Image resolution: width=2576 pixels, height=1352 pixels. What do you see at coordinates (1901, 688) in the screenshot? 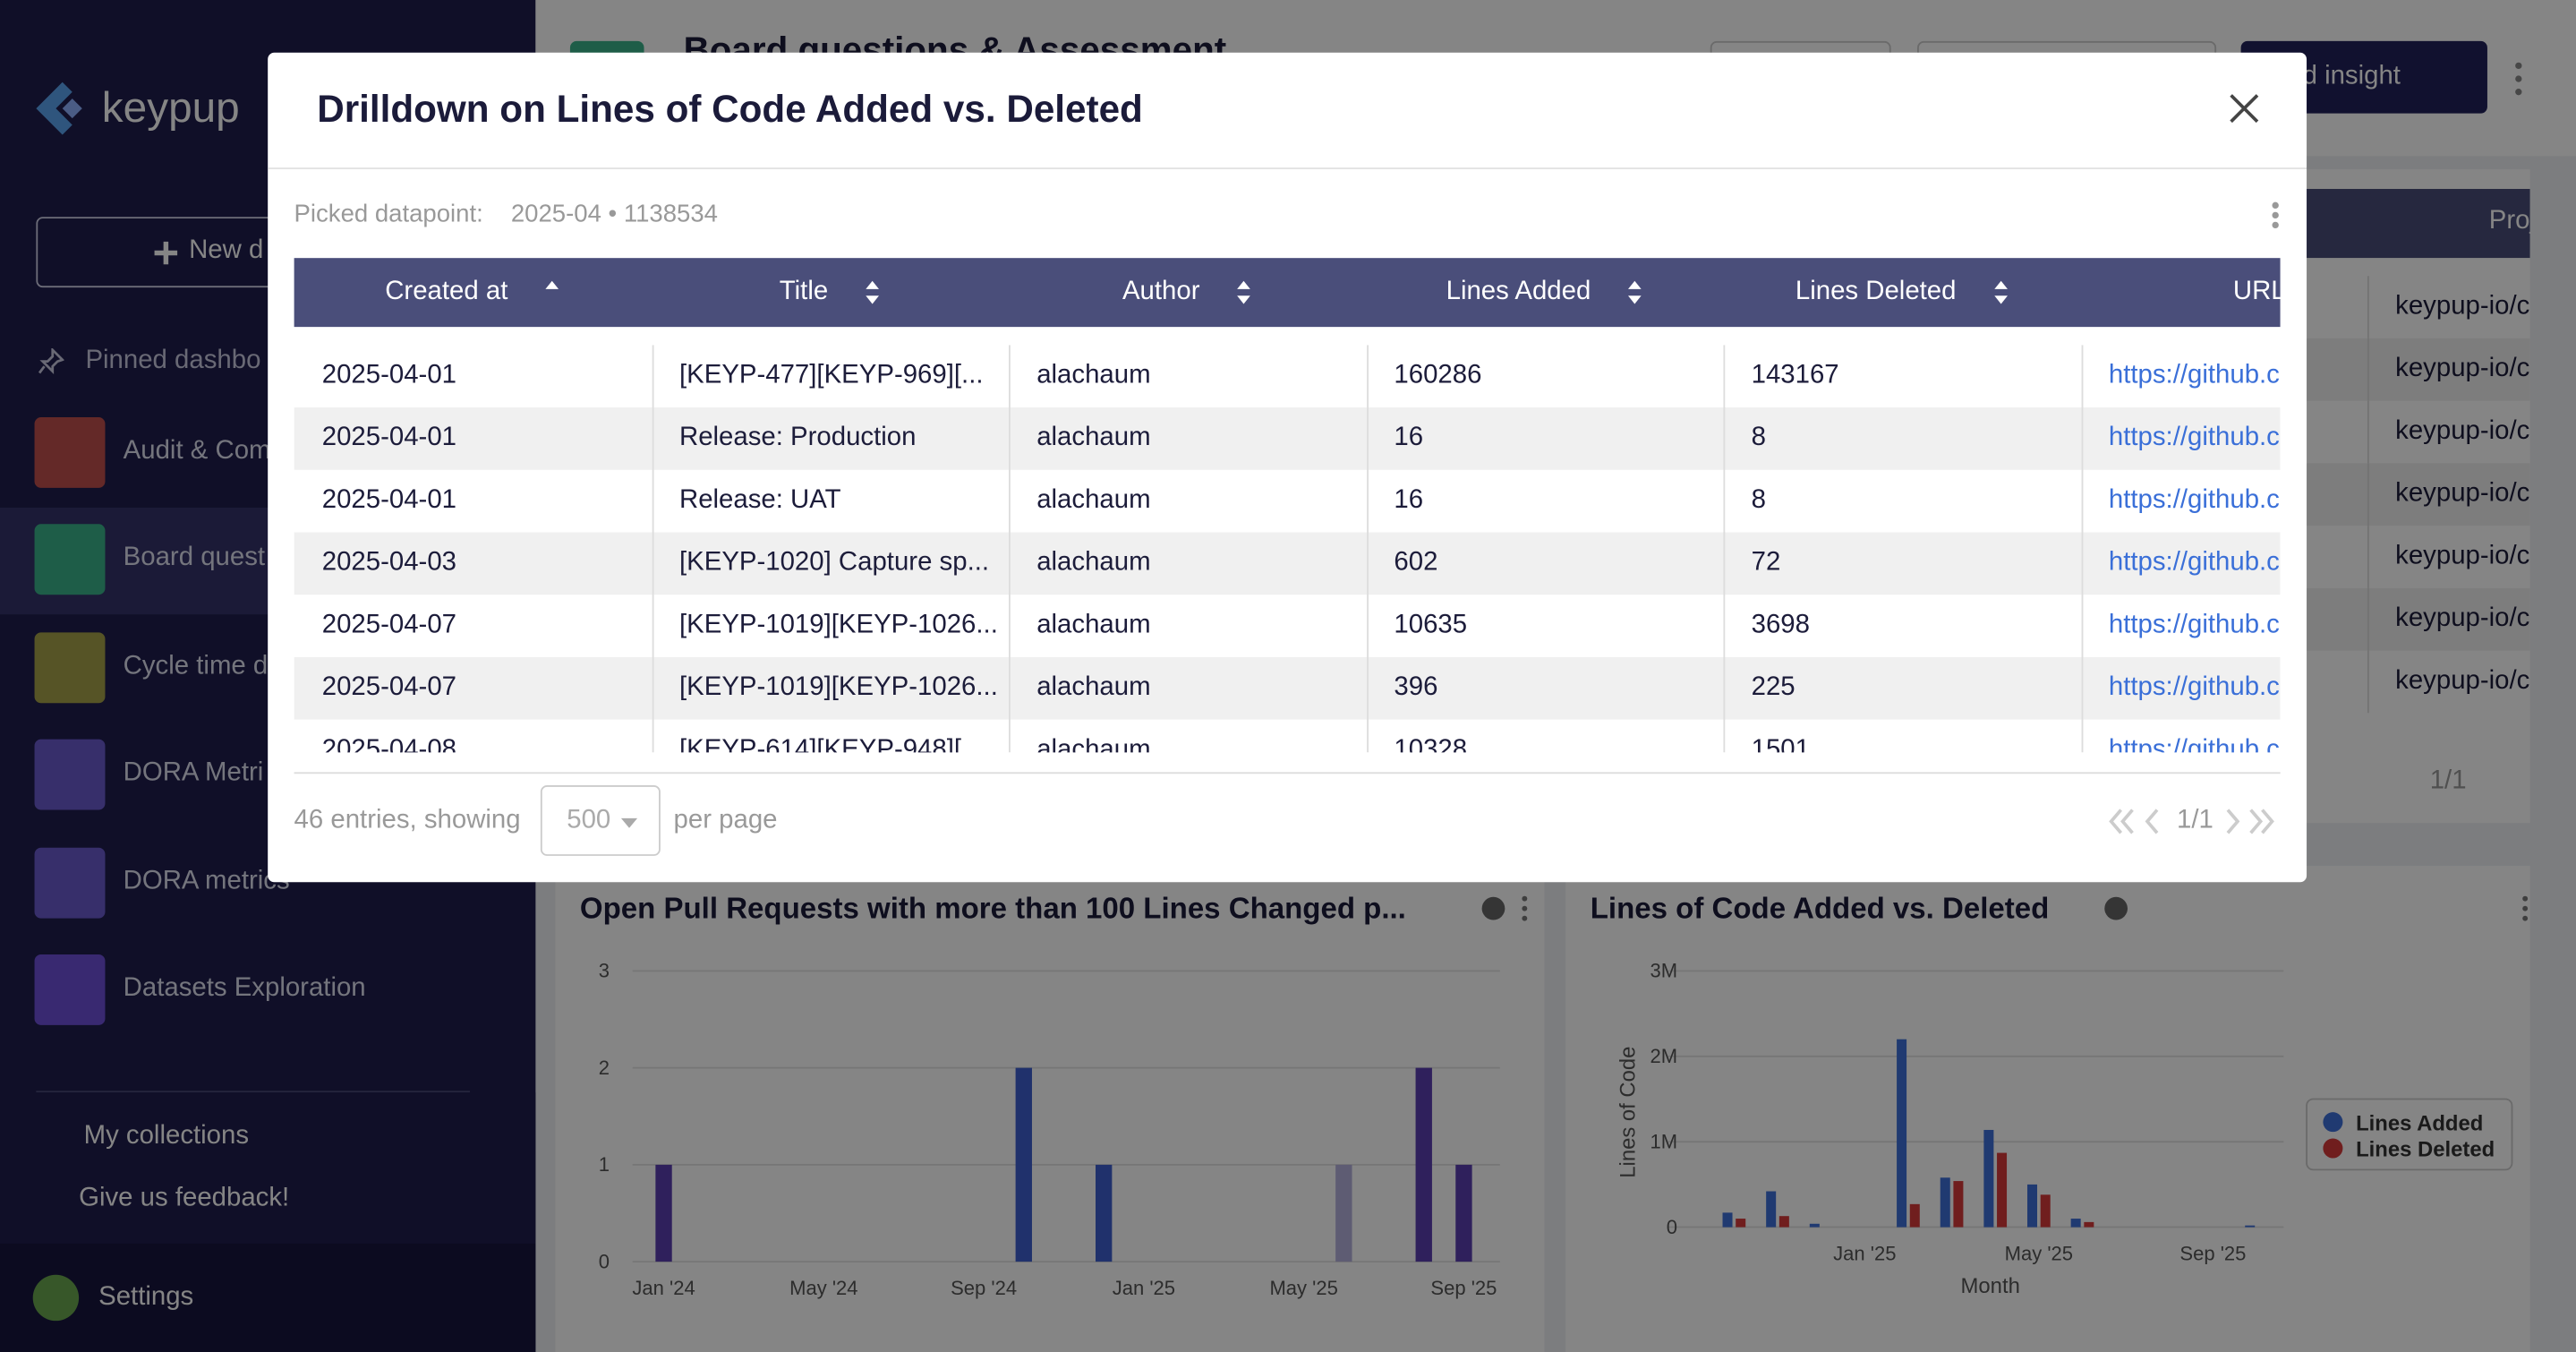
I see `cell: 225` at bounding box center [1901, 688].